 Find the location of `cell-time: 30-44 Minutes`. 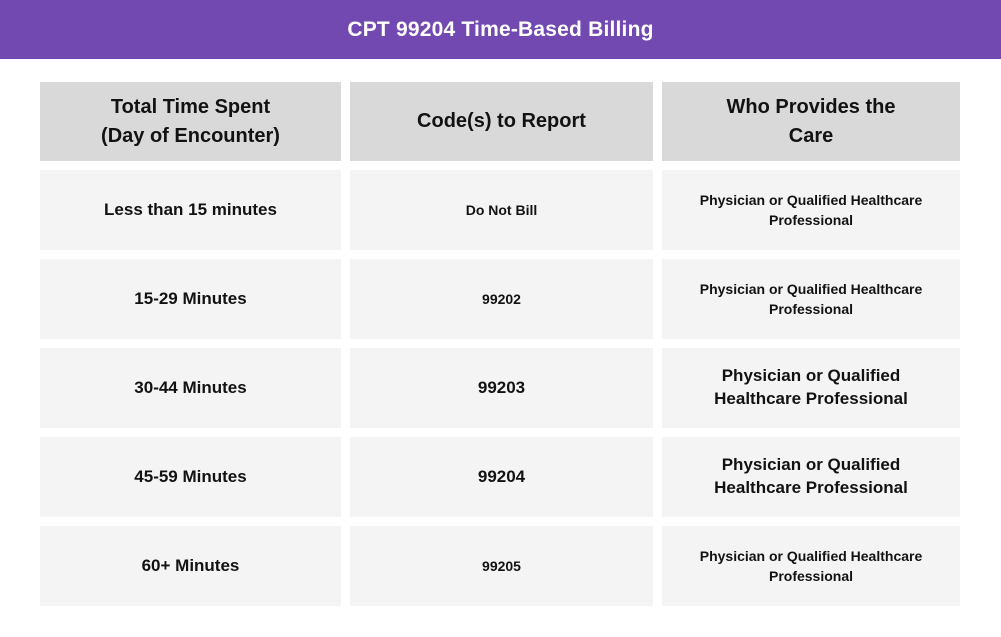

cell-time: 30-44 Minutes is located at coordinates (190, 388).